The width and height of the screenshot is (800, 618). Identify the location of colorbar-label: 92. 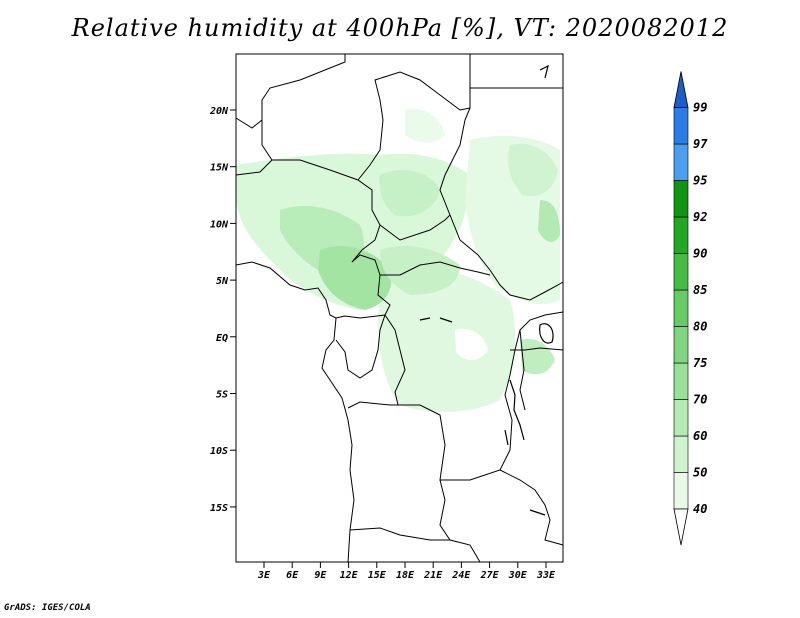
(700, 217).